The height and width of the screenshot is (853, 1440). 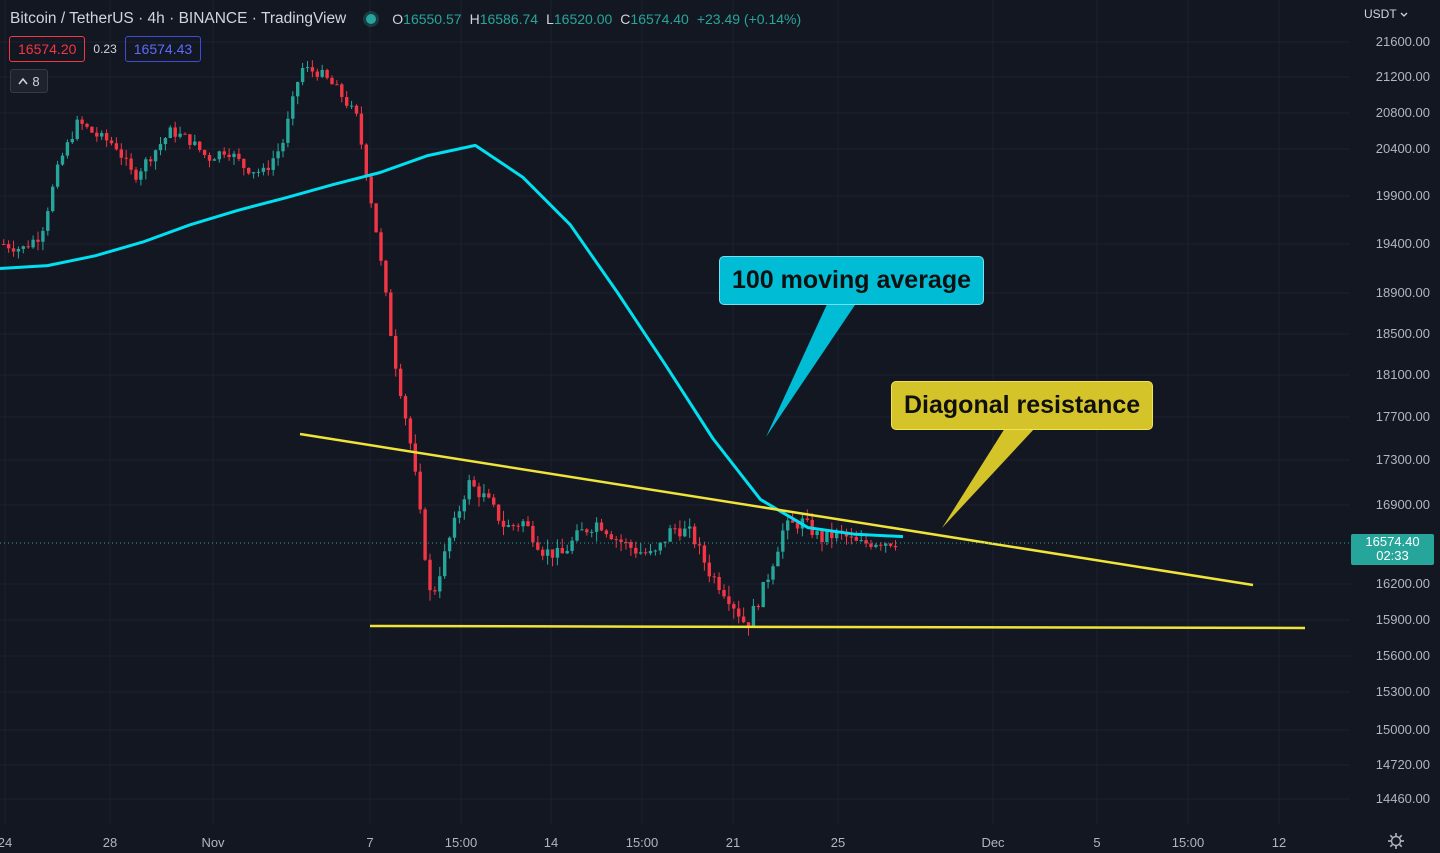 What do you see at coordinates (1022, 405) in the screenshot?
I see `resistance-callout: Diagonal resistance` at bounding box center [1022, 405].